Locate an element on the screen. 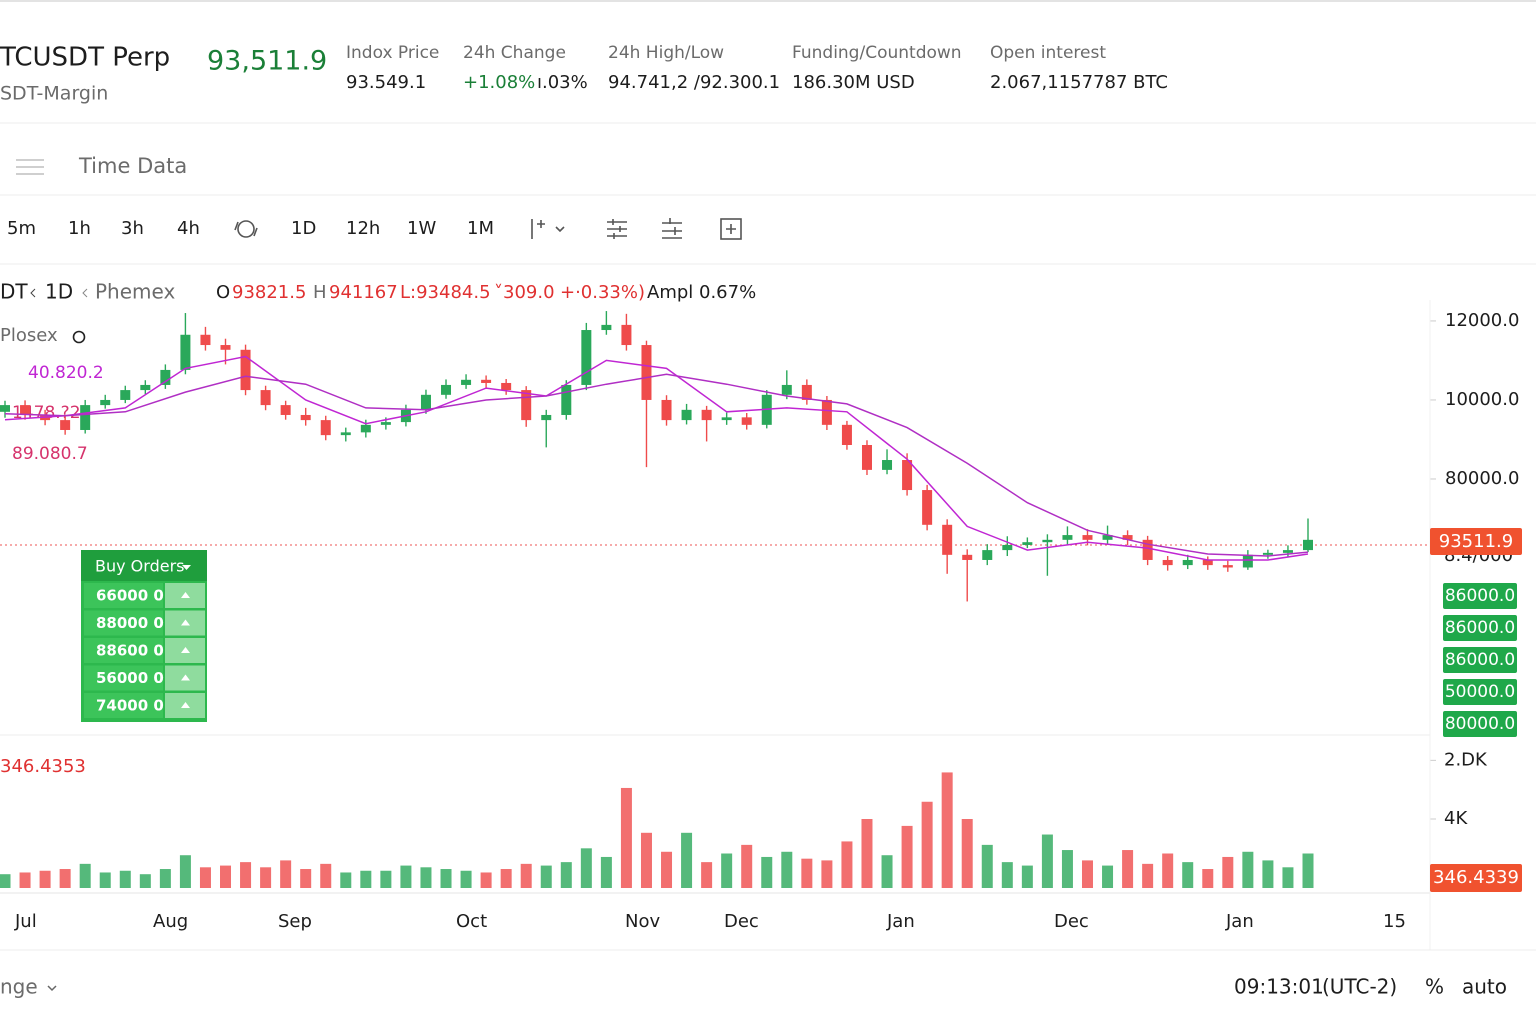 This screenshot has height=1024, width=1536. interval-button: 1M is located at coordinates (480, 228).